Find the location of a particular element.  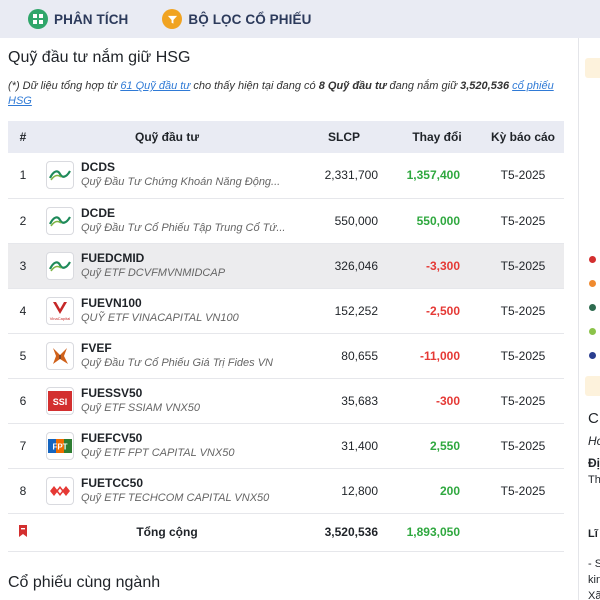

fpt-logo-text: FPT is located at coordinates (59, 446).